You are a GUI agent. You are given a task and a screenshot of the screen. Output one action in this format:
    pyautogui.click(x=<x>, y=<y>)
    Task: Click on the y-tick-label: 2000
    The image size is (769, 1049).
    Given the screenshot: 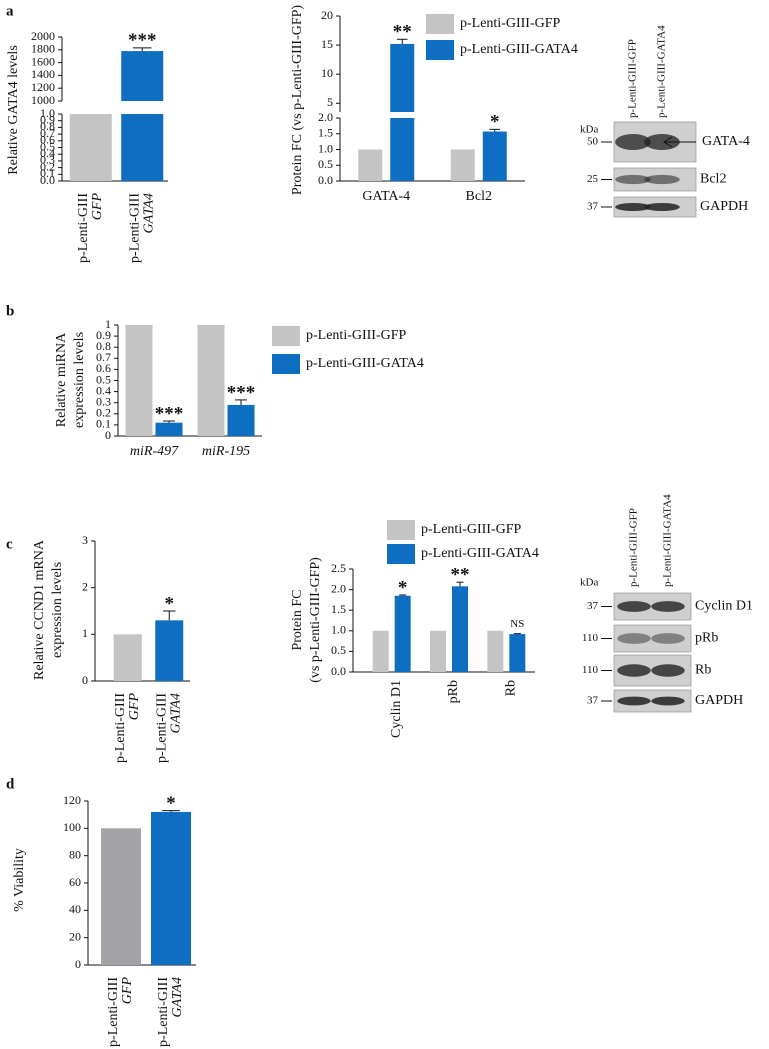 What is the action you would take?
    pyautogui.click(x=43, y=36)
    